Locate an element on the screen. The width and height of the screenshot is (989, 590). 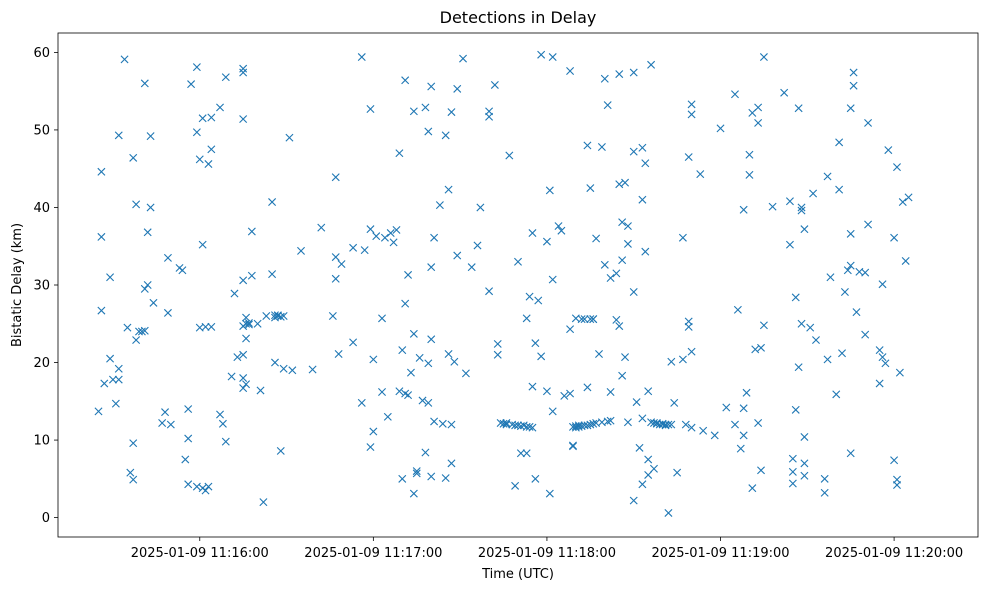
y-axis: 0 10 20 30 40 50 60 is located at coordinates (45, 286).